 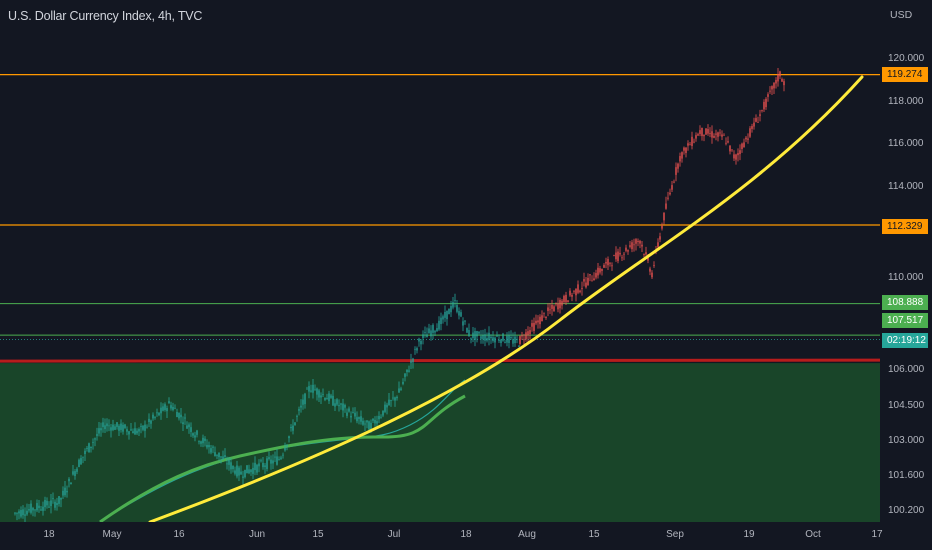 I want to click on level-badge-108-888: 108.888, so click(x=905, y=302).